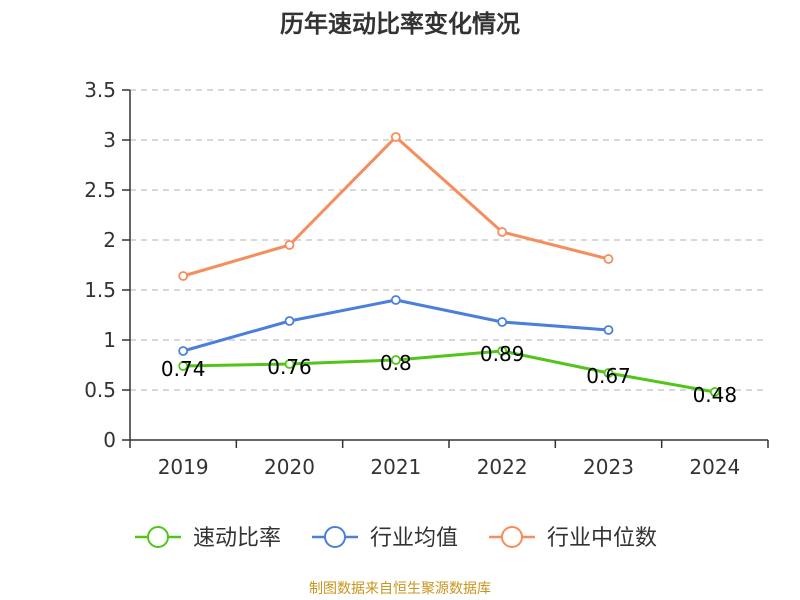 This screenshot has width=800, height=600. What do you see at coordinates (183, 467) in the screenshot?
I see `x-tick-label-2019: 2019` at bounding box center [183, 467].